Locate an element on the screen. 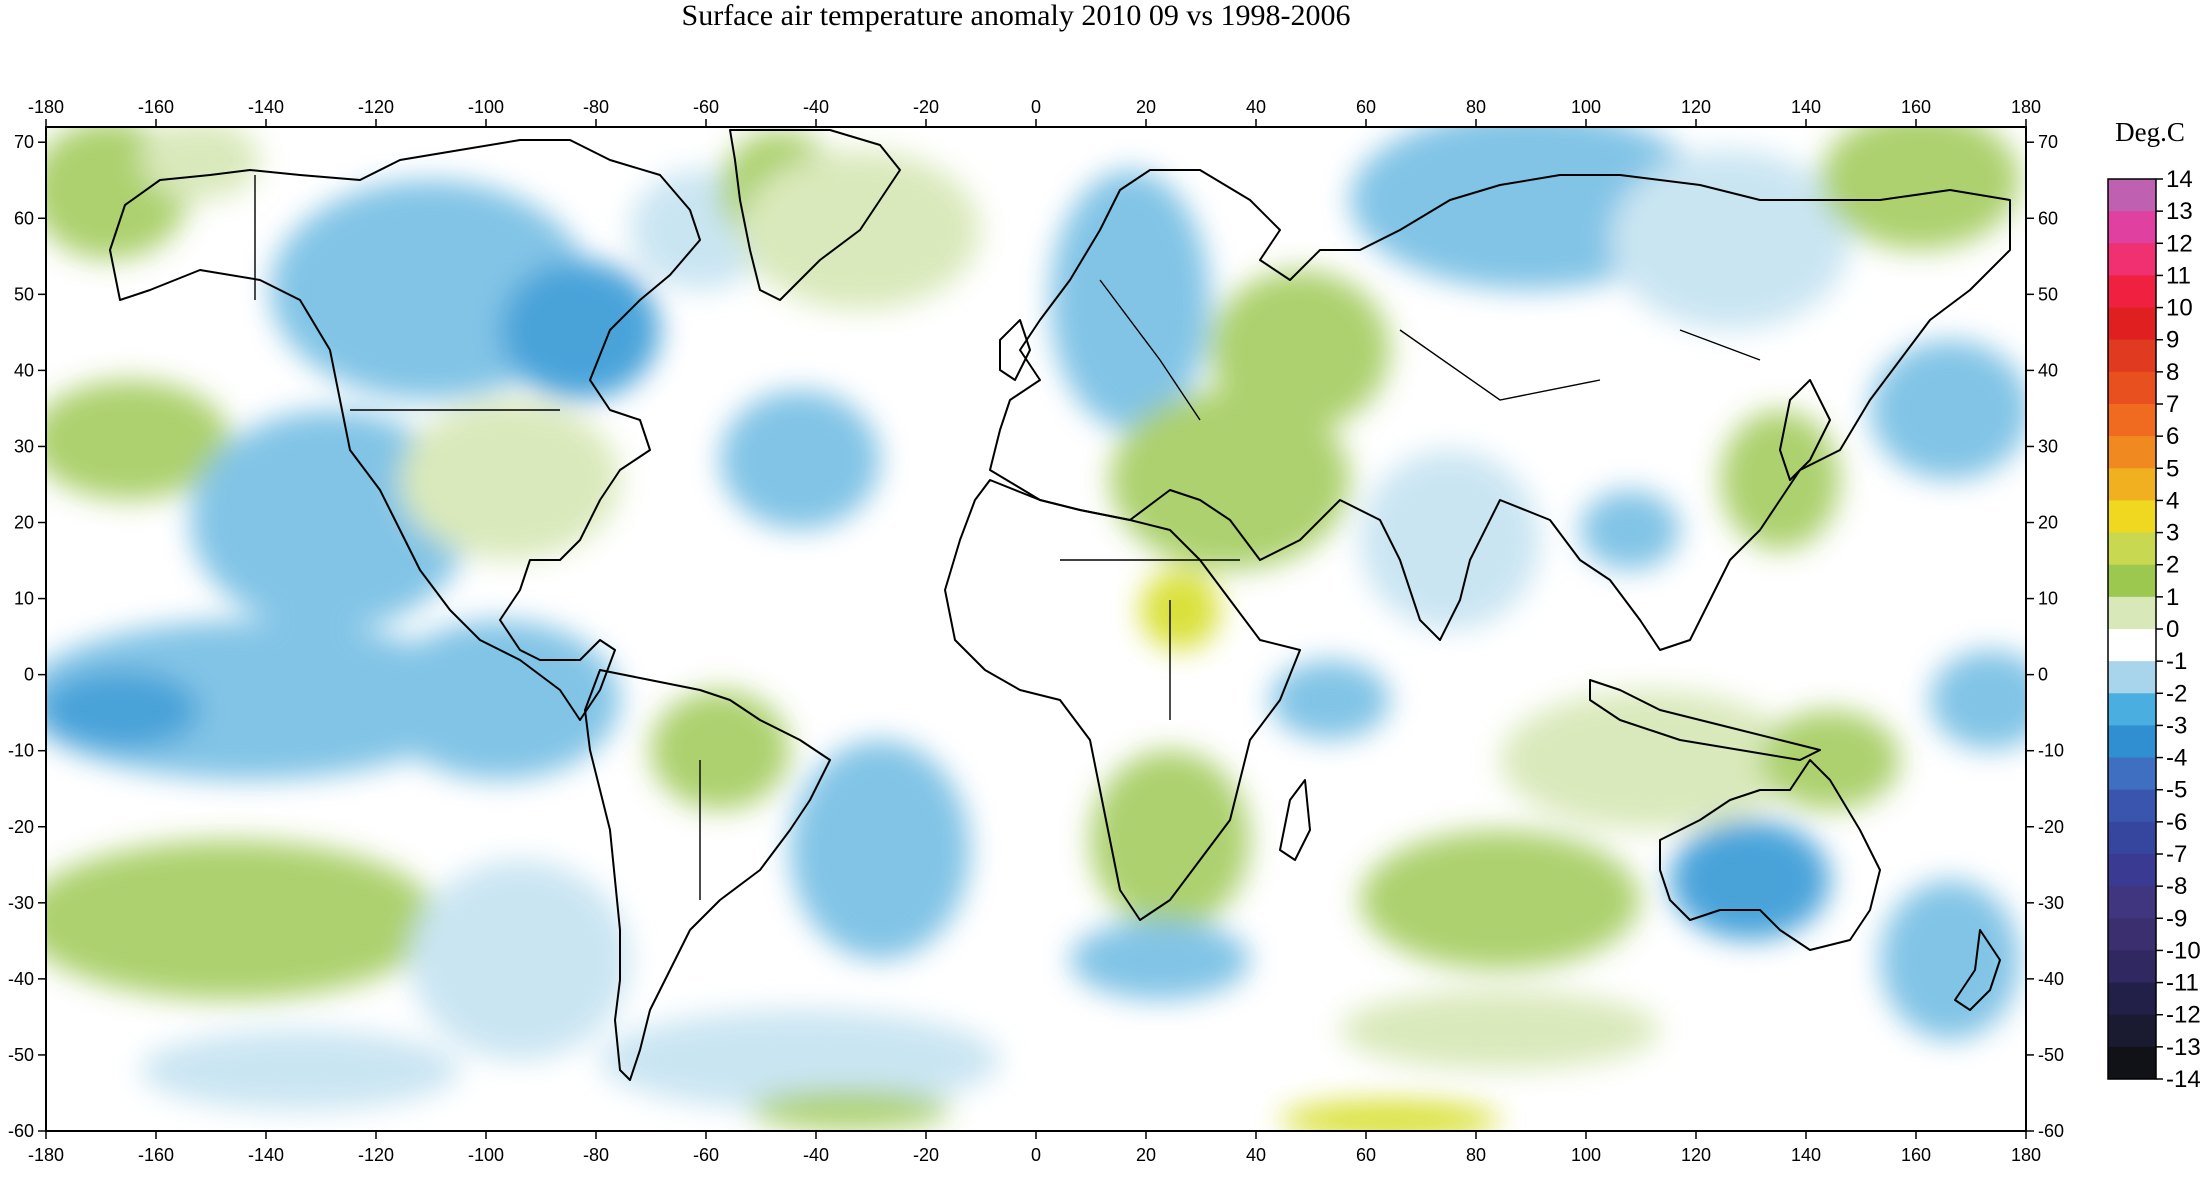 The image size is (2200, 1183). x-tick-label-bottom: -160 is located at coordinates (156, 1155).